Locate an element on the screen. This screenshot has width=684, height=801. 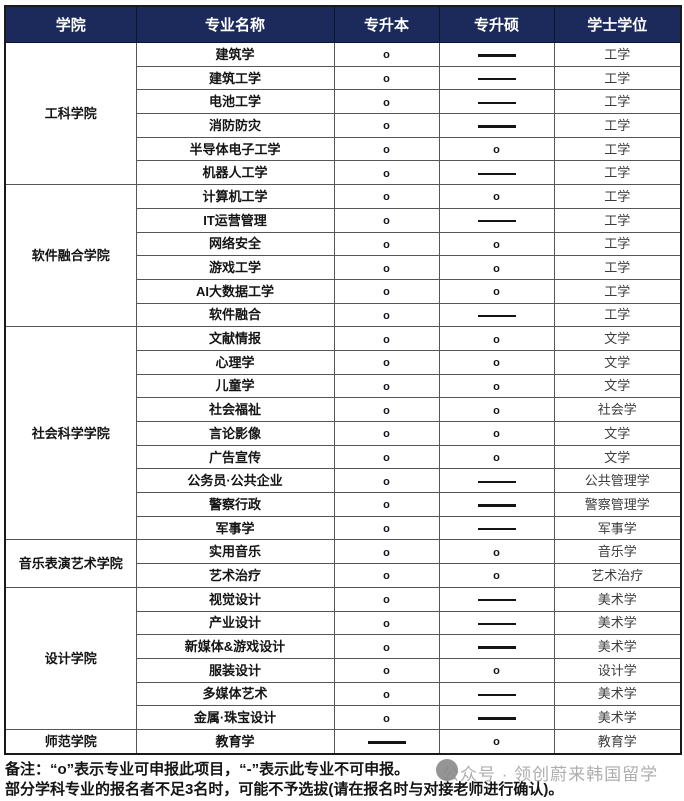
major-cell: 金属·珠宝设计 is located at coordinates (235, 717).